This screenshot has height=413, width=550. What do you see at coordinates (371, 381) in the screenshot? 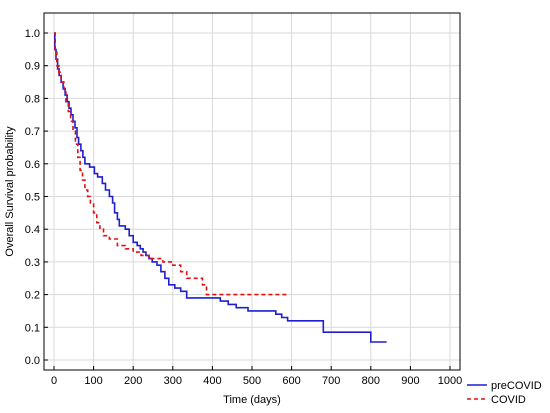
I see `x-tick-label: 800` at bounding box center [371, 381].